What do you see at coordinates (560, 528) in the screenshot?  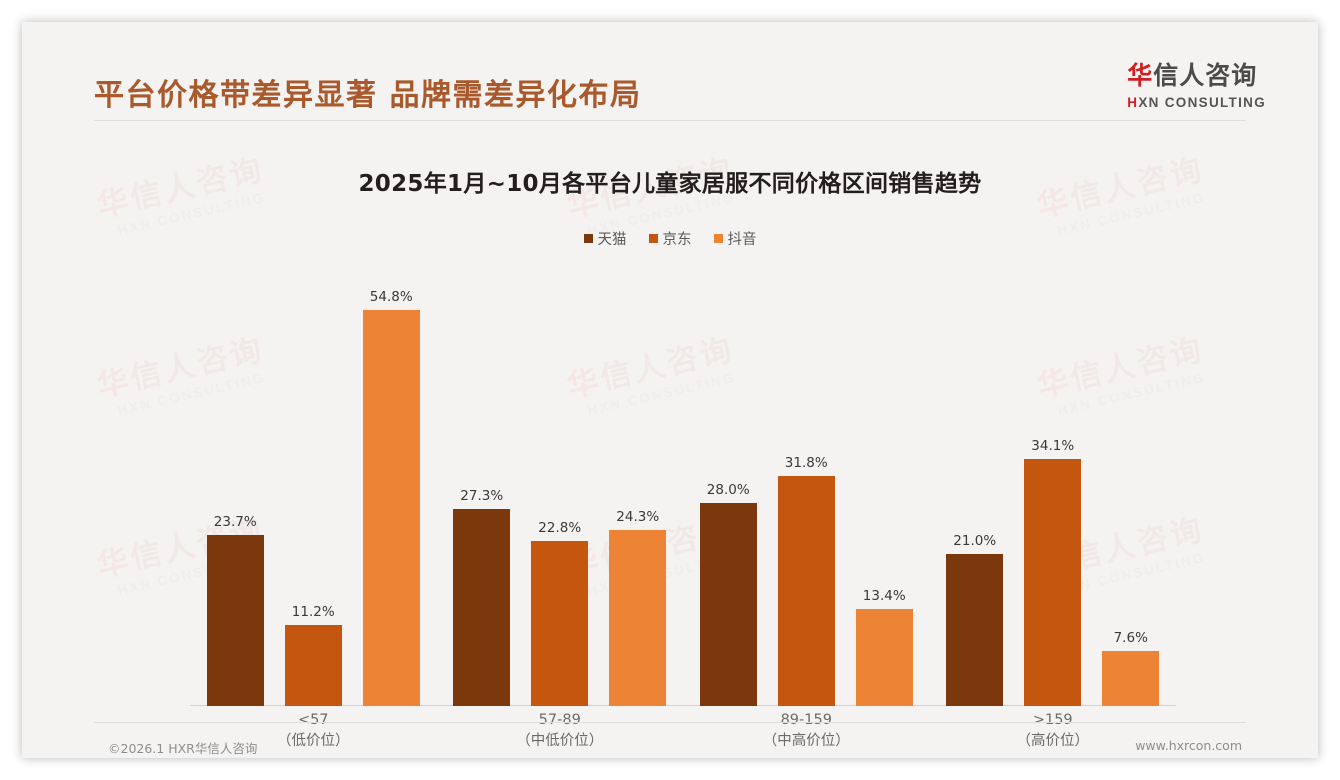 I see `bar-value-label: 22.8%` at bounding box center [560, 528].